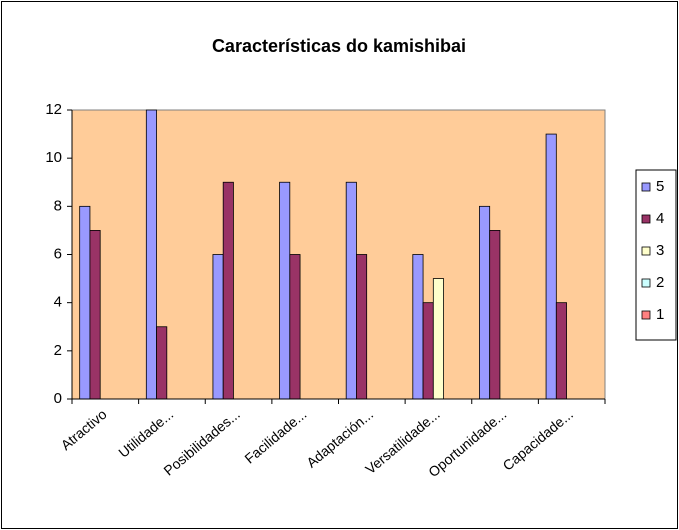 This screenshot has height=530, width=679. I want to click on y-tick-label: 10, so click(53, 157).